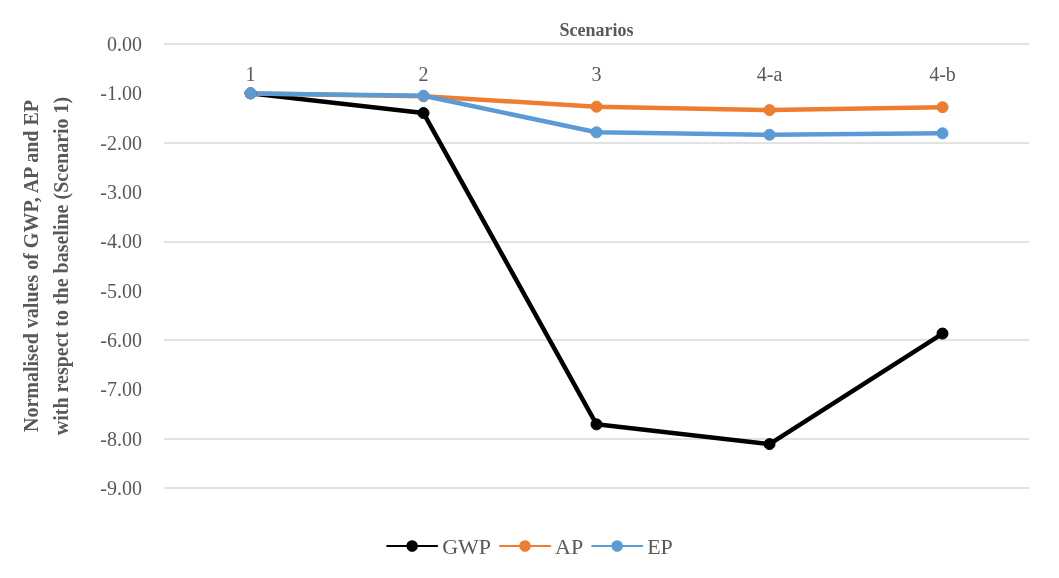  Describe the element at coordinates (121, 241) in the screenshot. I see `y-tick-label: -4.00` at that location.